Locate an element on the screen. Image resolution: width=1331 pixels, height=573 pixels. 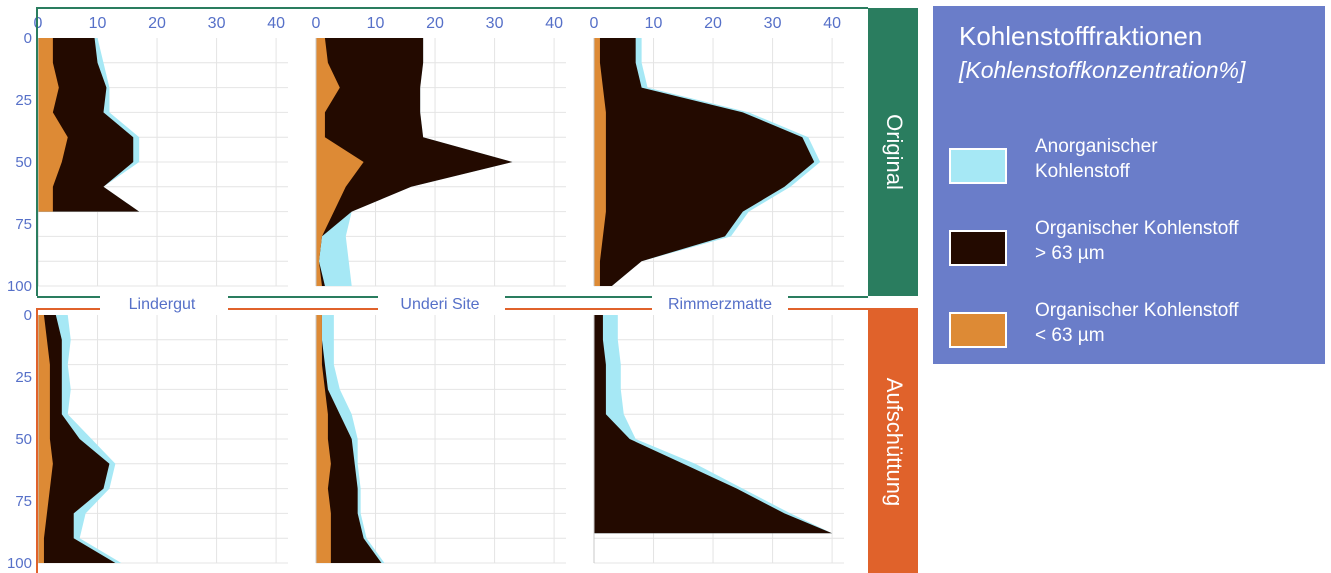
legend-label-organic-fine: Organischer Kohlenstoff < 63 µm is located at coordinates (1180, 323).